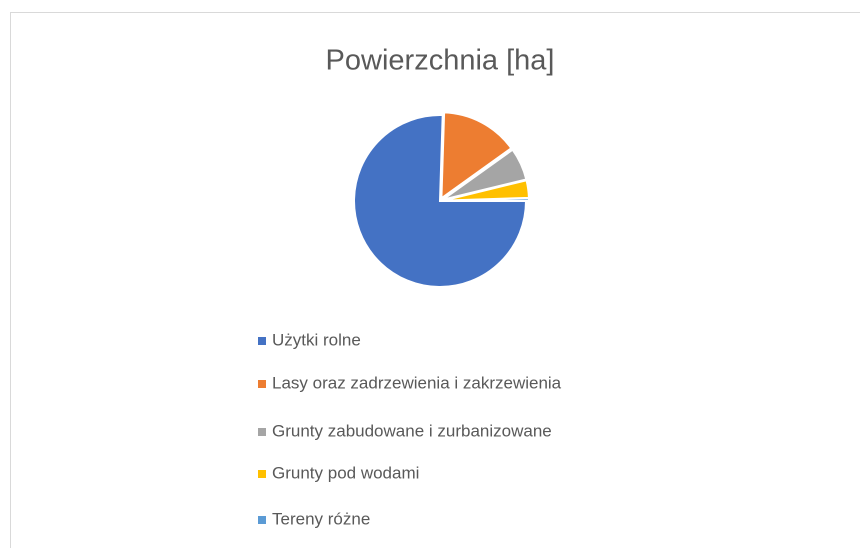 This screenshot has width=860, height=548. What do you see at coordinates (440, 61) in the screenshot?
I see `chart-title: Powierzchnia [ha]` at bounding box center [440, 61].